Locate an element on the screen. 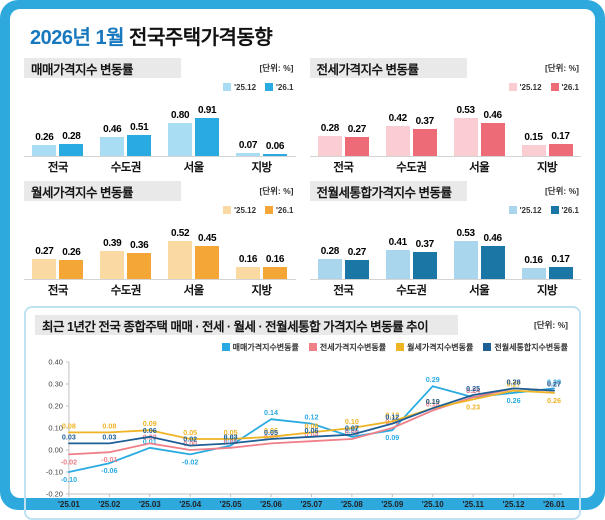 The height and width of the screenshot is (520, 605). x-tick-label: '25.11 is located at coordinates (473, 504).